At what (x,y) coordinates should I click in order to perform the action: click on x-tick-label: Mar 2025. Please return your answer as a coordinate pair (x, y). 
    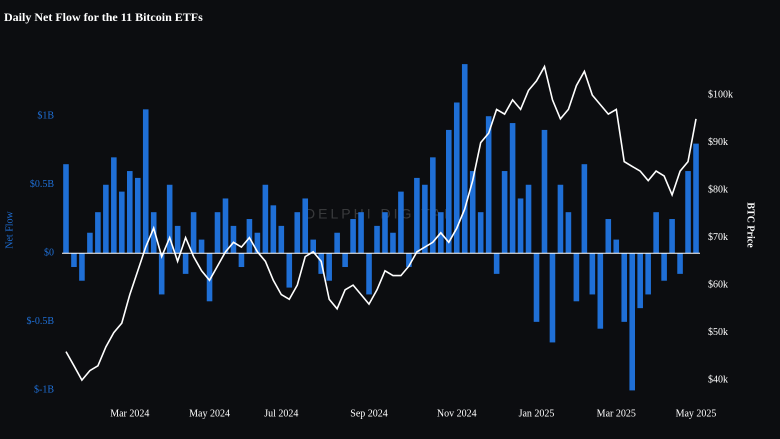
    Looking at the image, I should click on (616, 413).